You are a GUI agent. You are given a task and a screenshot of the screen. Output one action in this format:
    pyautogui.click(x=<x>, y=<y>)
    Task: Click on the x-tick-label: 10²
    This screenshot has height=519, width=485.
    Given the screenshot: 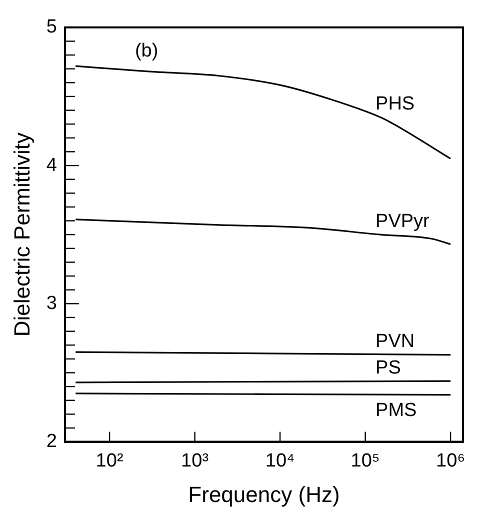 What is the action you would take?
    pyautogui.click(x=110, y=461)
    